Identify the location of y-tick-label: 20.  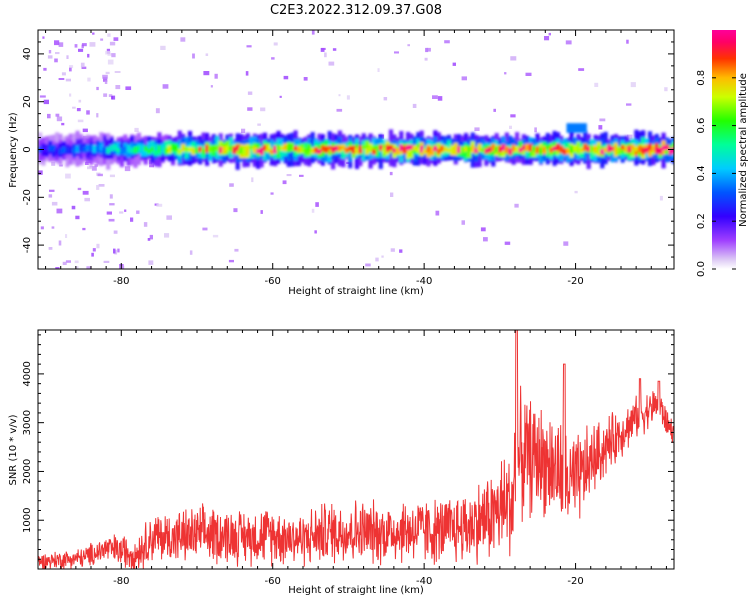
(27, 101).